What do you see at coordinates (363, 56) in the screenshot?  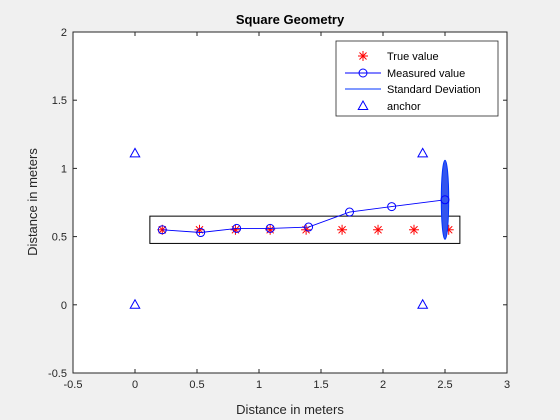 I see `legend-key-true-value` at bounding box center [363, 56].